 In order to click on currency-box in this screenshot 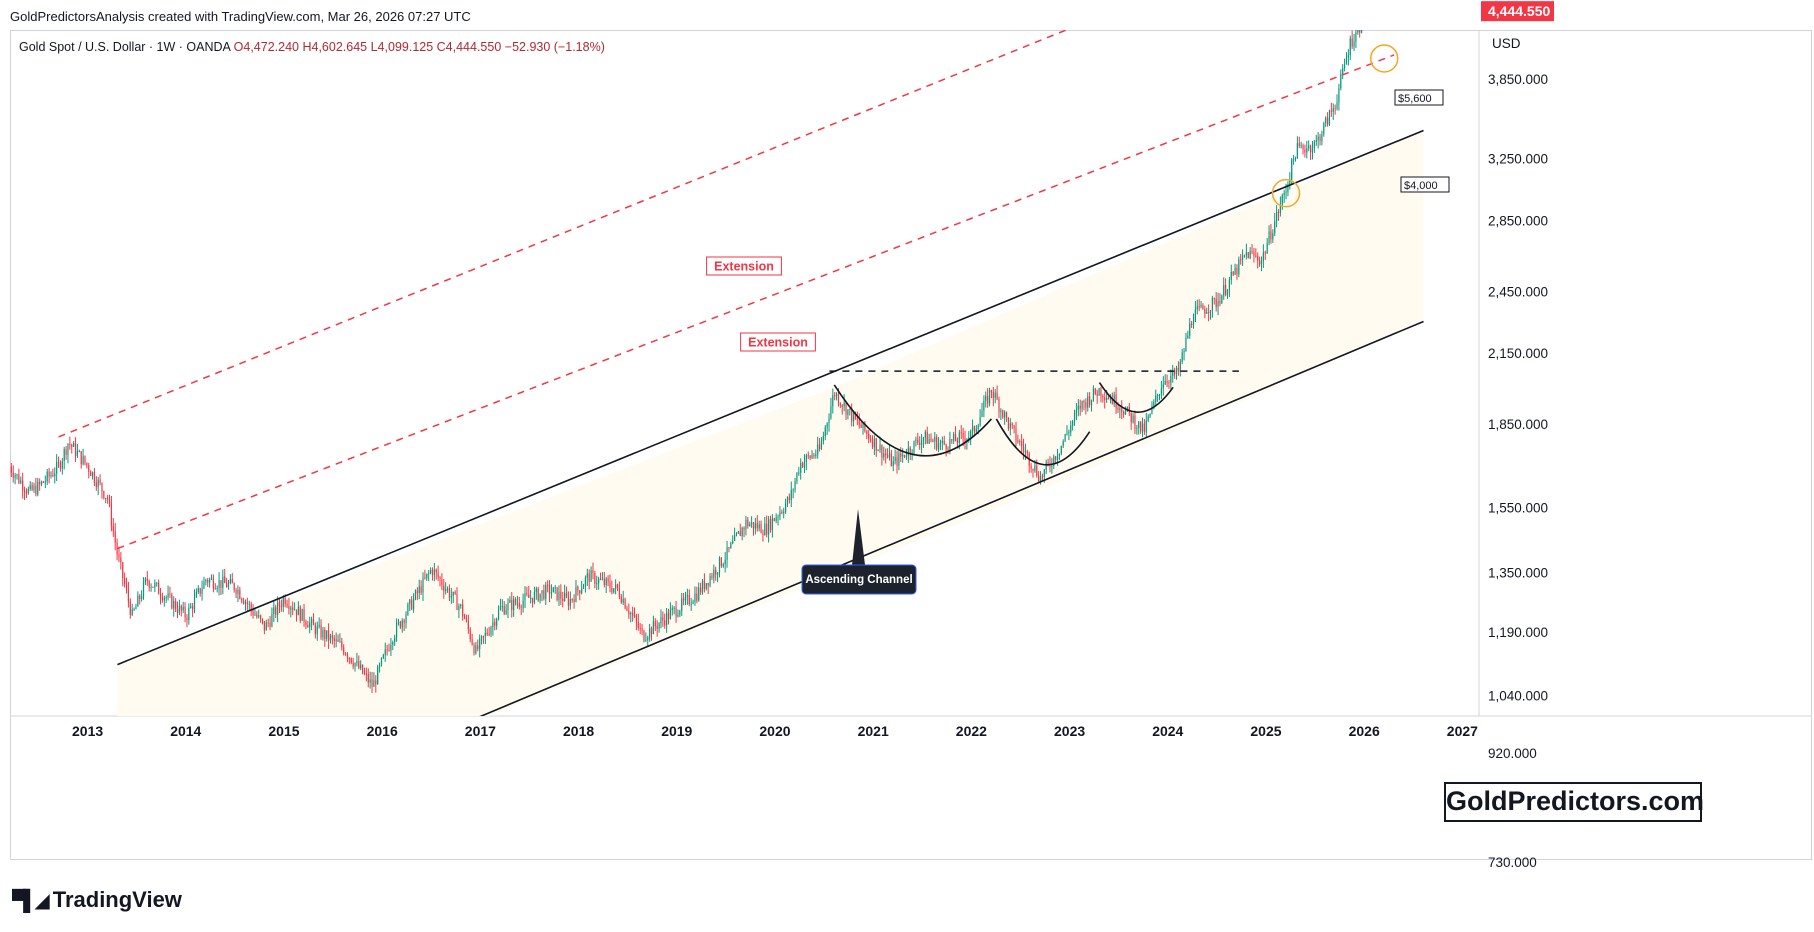, I will do `click(1508, 43)`.